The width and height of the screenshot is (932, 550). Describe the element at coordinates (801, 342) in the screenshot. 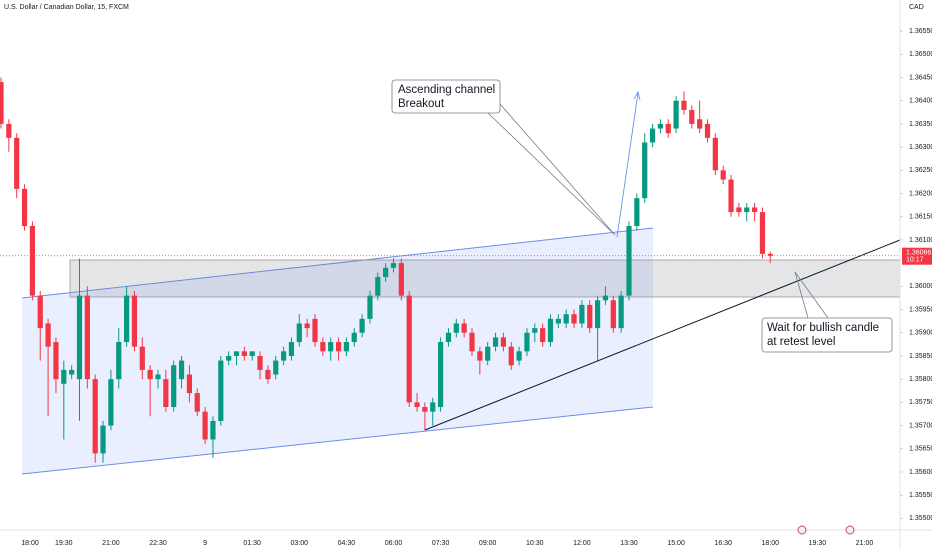

I see `annotation-text: at retest level` at that location.